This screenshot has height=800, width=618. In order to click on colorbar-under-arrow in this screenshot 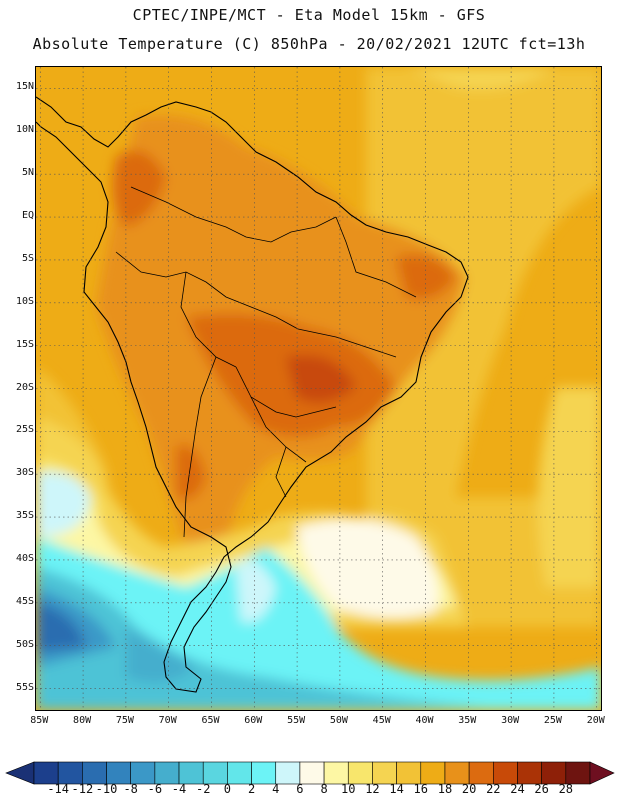, I will do `click(20, 773)`.